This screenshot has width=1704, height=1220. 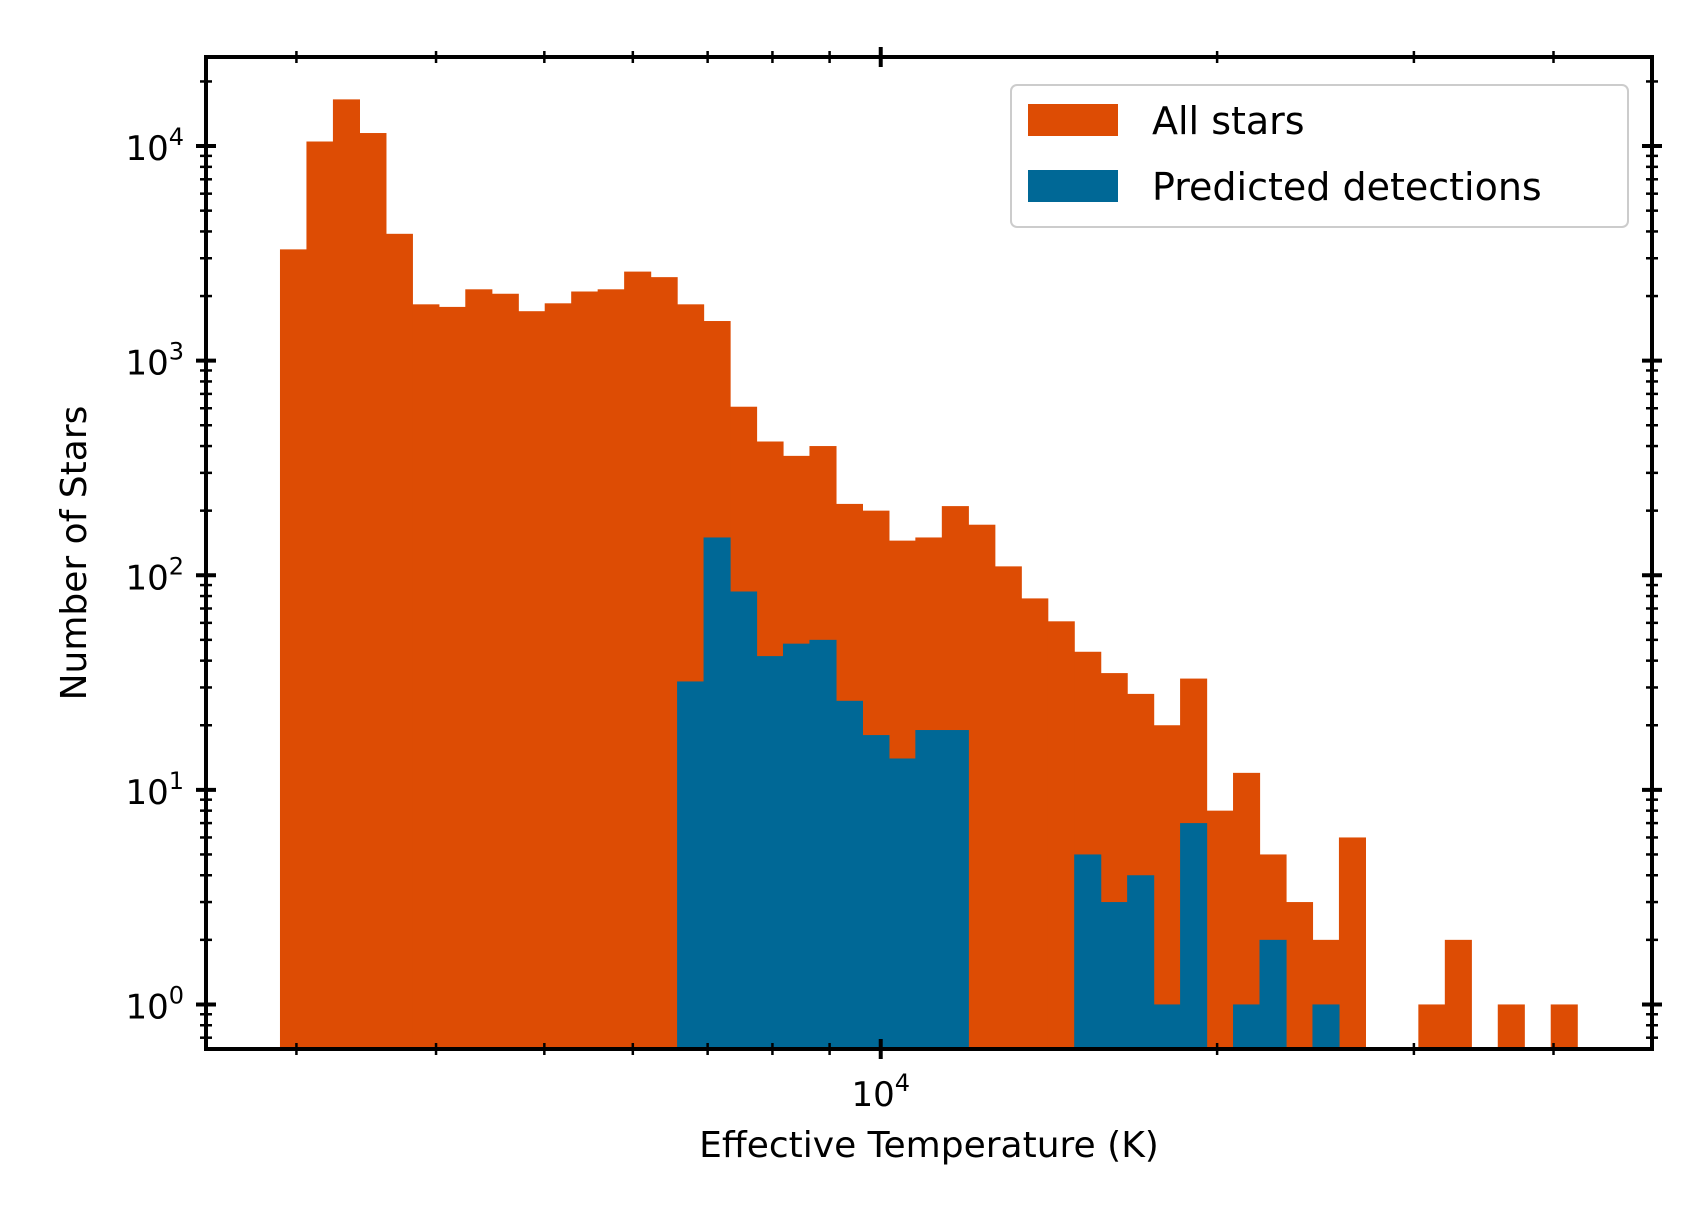 I want to click on x-axis-label: Effective Temperature (K), so click(x=929, y=1145).